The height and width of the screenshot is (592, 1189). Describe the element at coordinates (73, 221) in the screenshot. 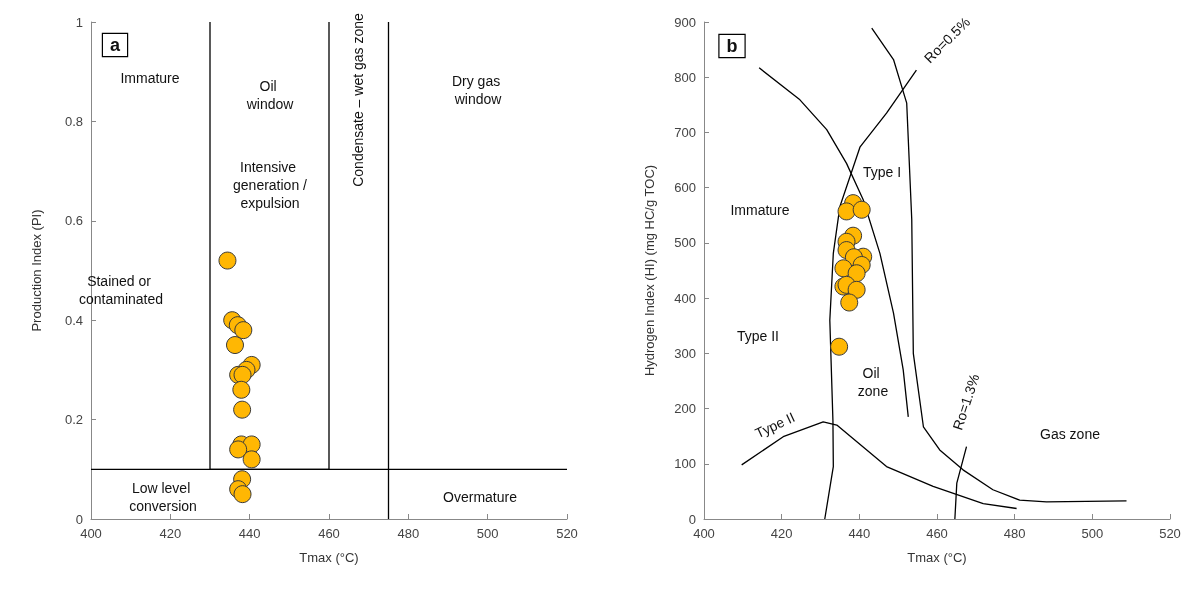

I see `y-tick-label: 0.6` at that location.